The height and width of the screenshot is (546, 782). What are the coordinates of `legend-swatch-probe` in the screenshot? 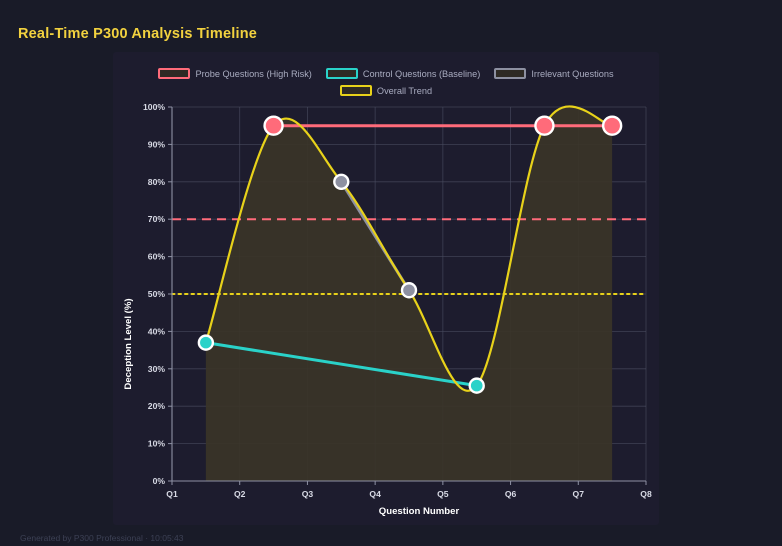 It's located at (174, 73).